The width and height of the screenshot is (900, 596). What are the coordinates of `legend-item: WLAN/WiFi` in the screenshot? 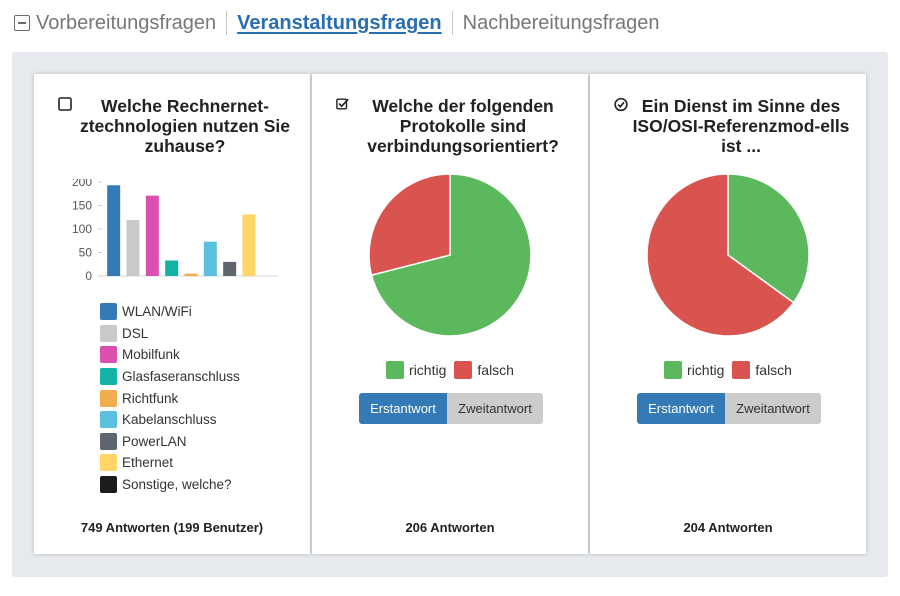 It's located at (170, 312).